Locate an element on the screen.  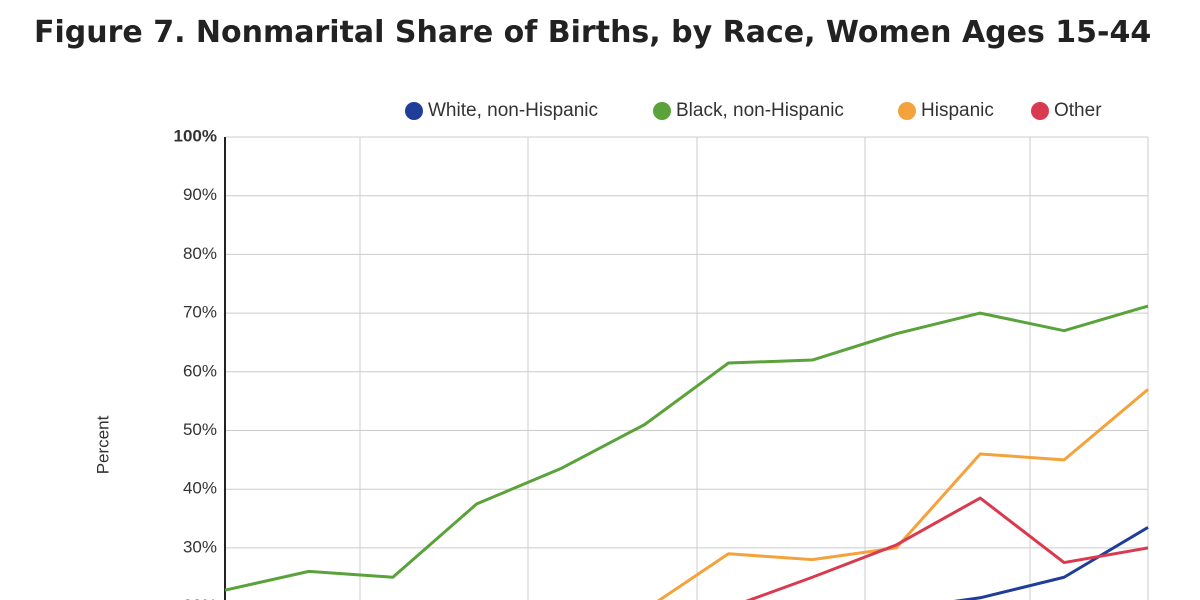
y-tick-label: 100% is located at coordinates (195, 135).